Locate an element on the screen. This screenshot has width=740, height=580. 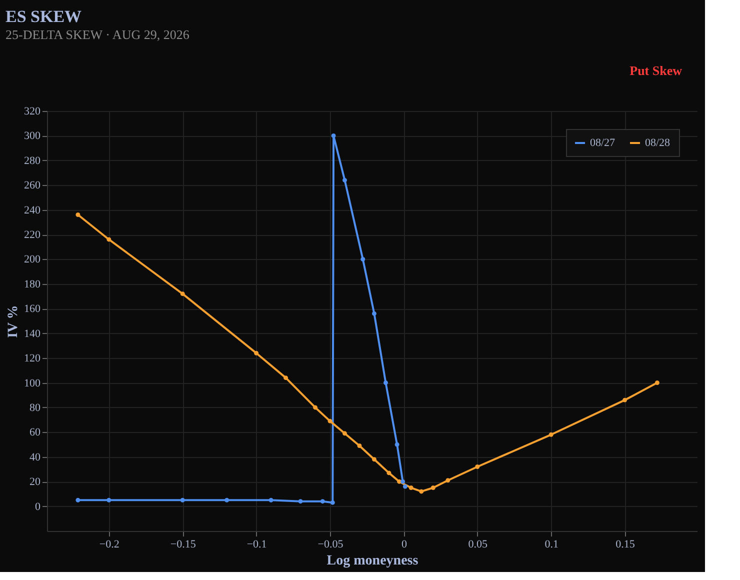
y-tick-label: 320 is located at coordinates (32, 112).